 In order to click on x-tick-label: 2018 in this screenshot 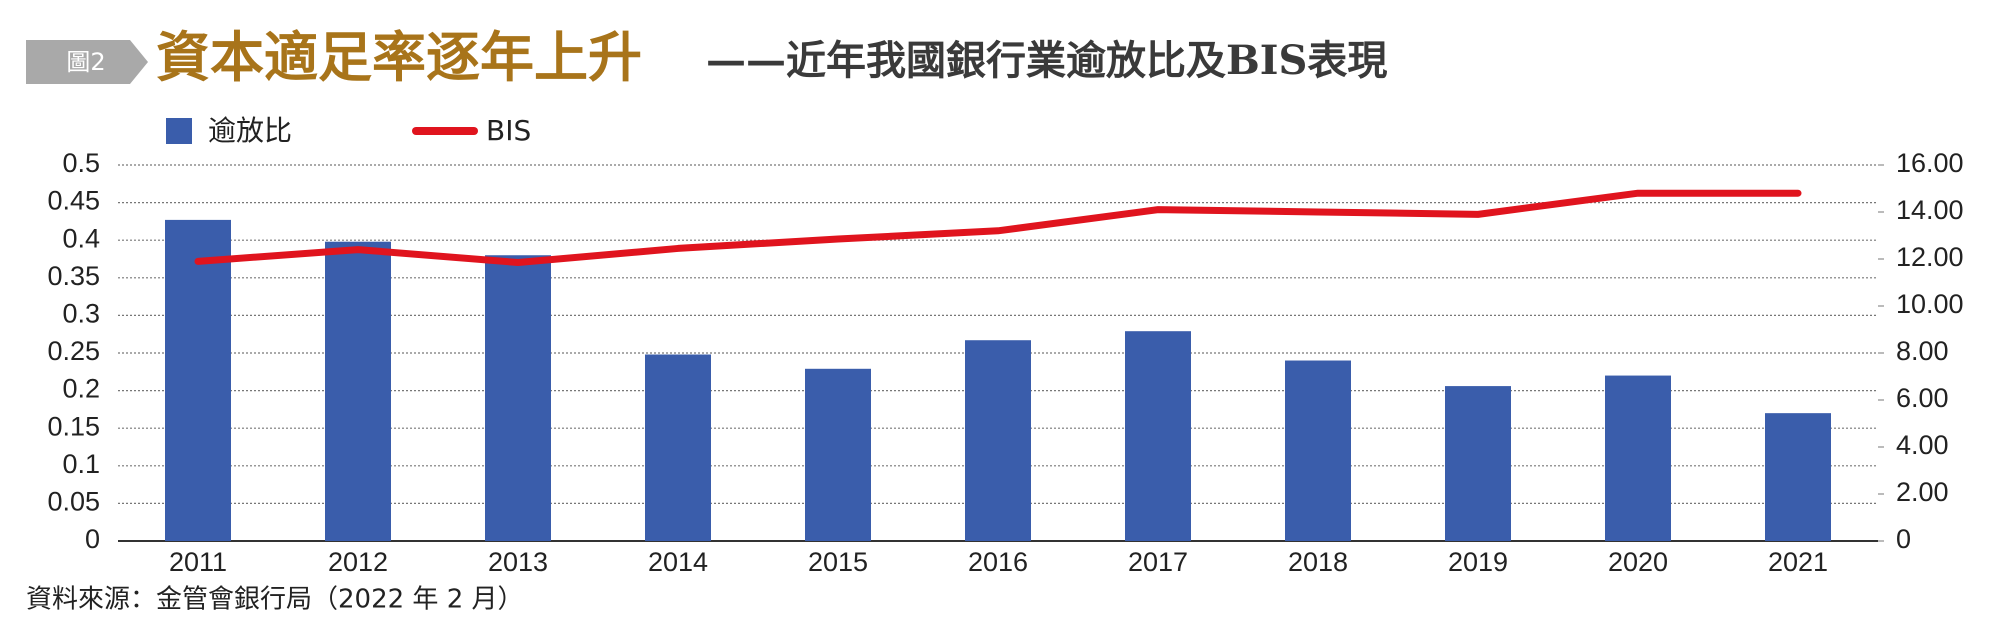, I will do `click(1318, 562)`.